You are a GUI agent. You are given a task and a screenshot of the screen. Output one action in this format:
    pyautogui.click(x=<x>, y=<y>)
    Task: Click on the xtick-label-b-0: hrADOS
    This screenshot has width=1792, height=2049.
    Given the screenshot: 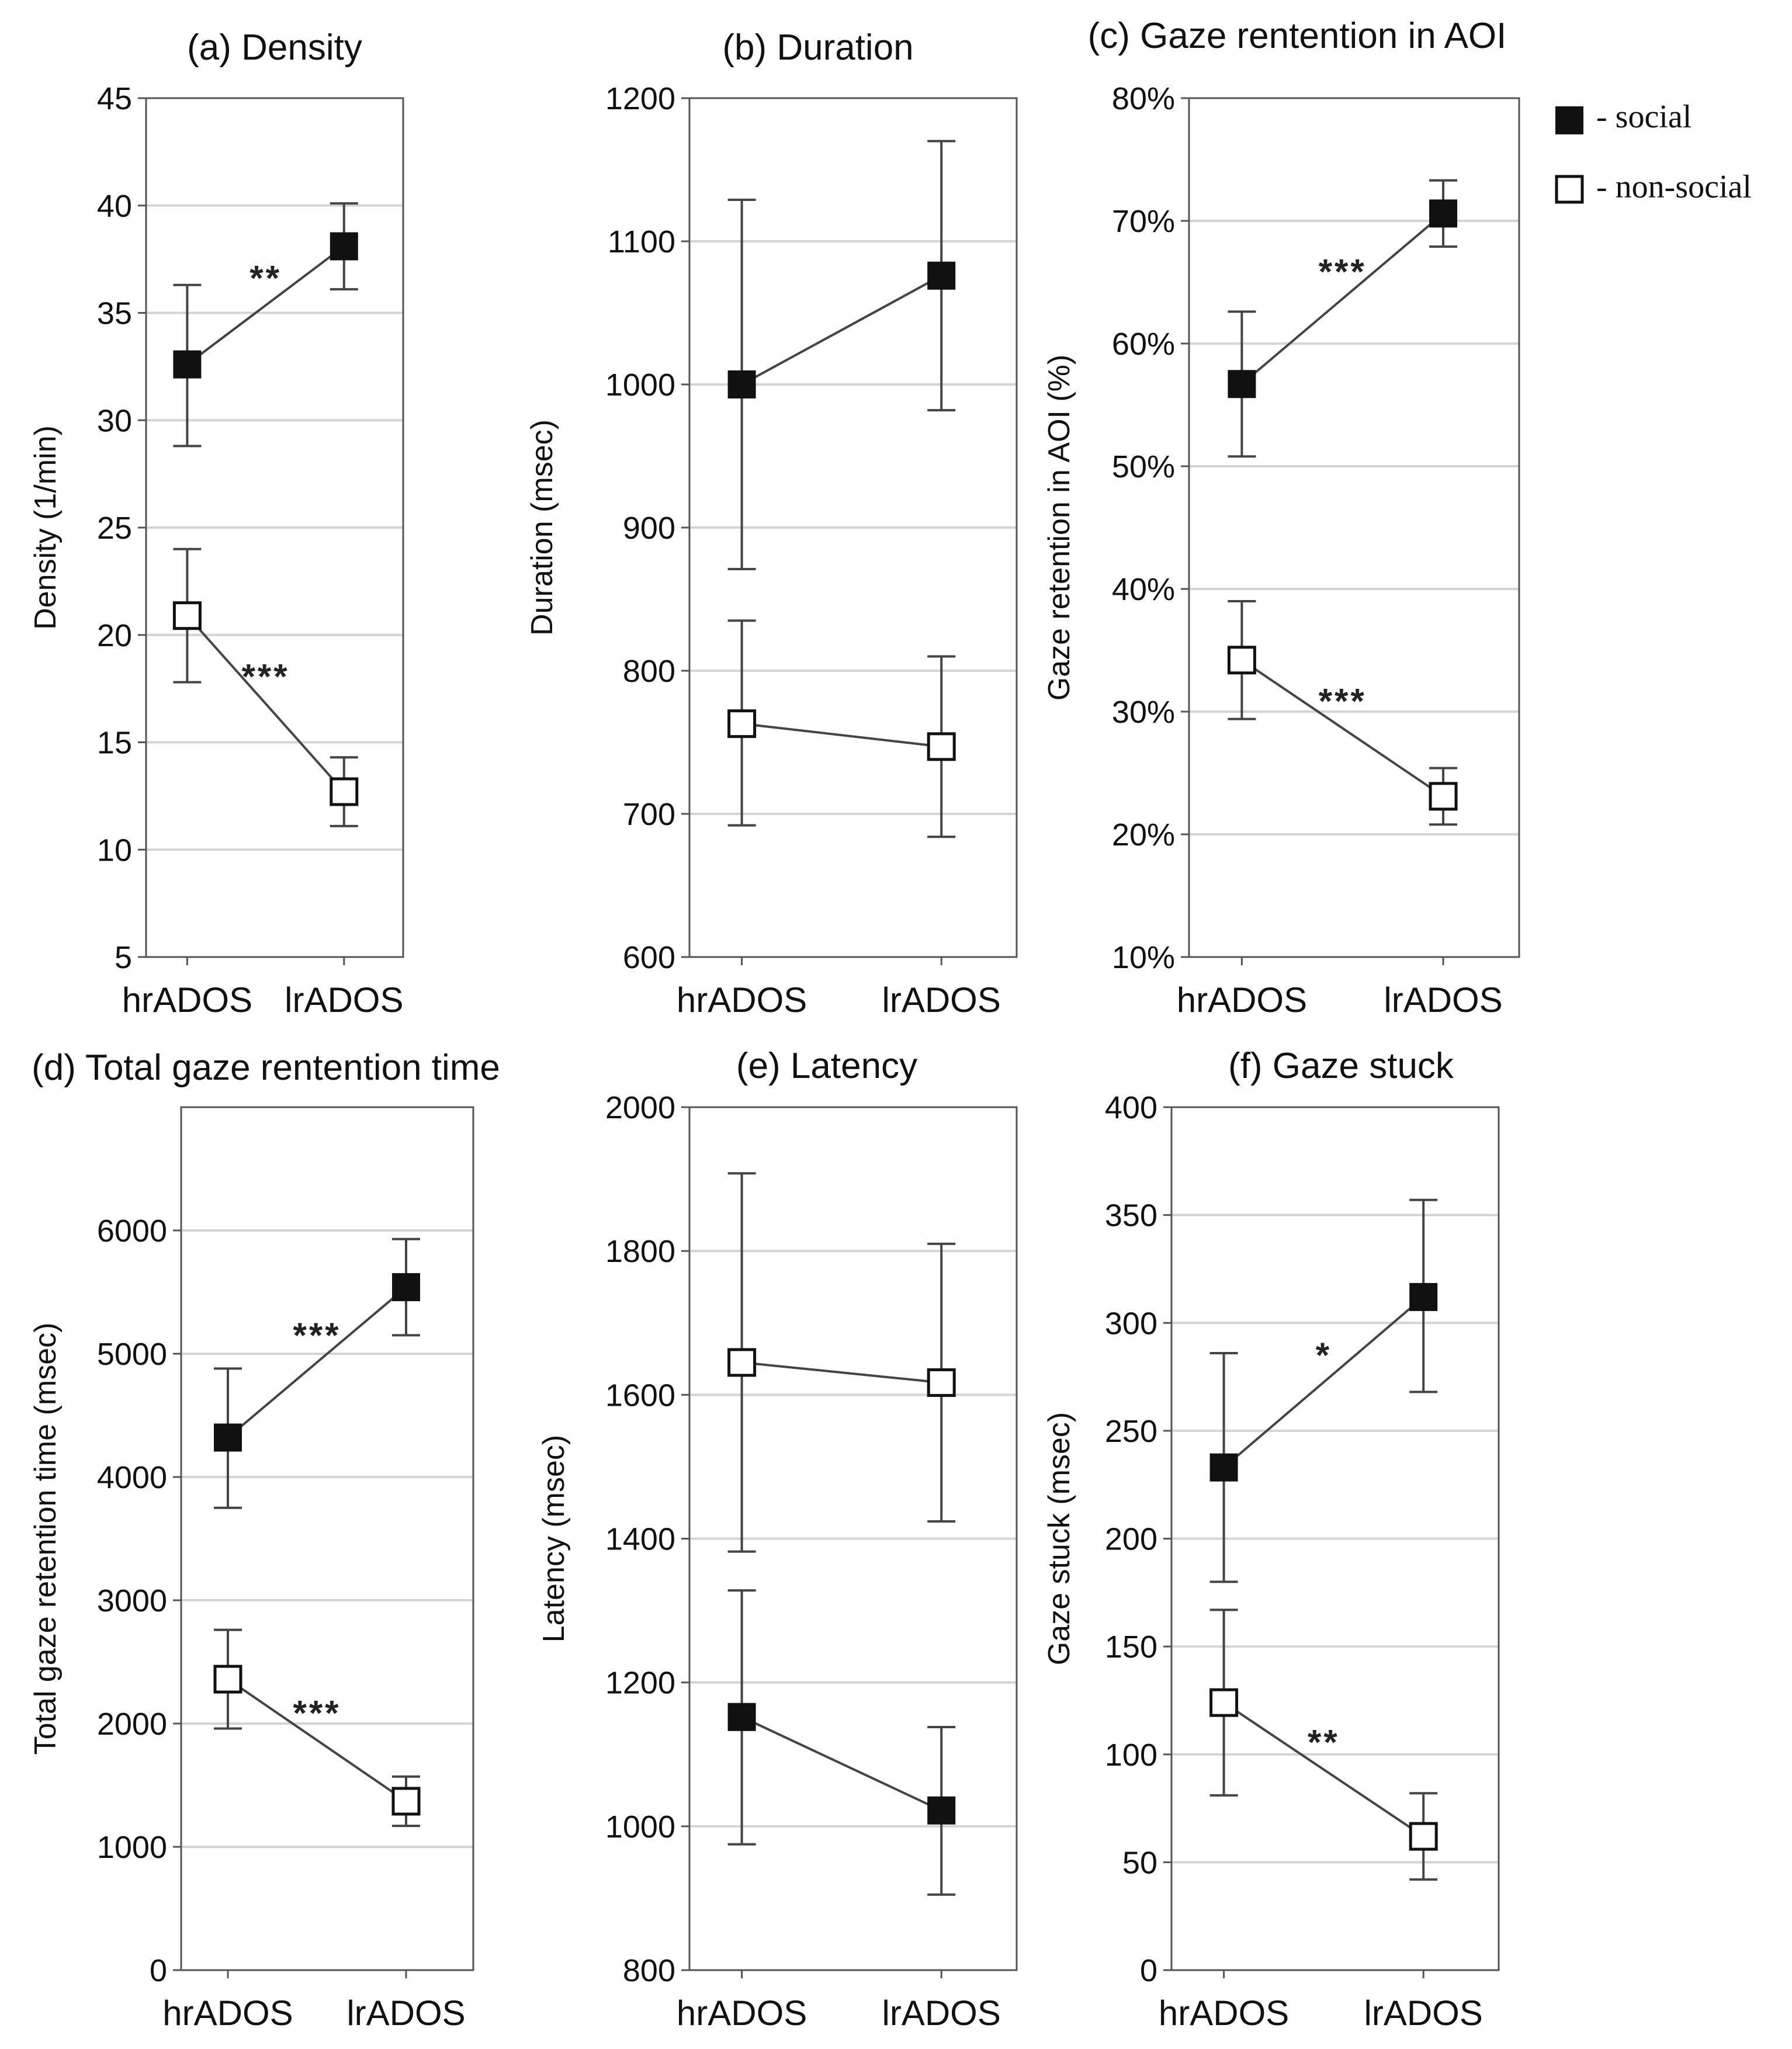 What is the action you would take?
    pyautogui.click(x=742, y=1000)
    